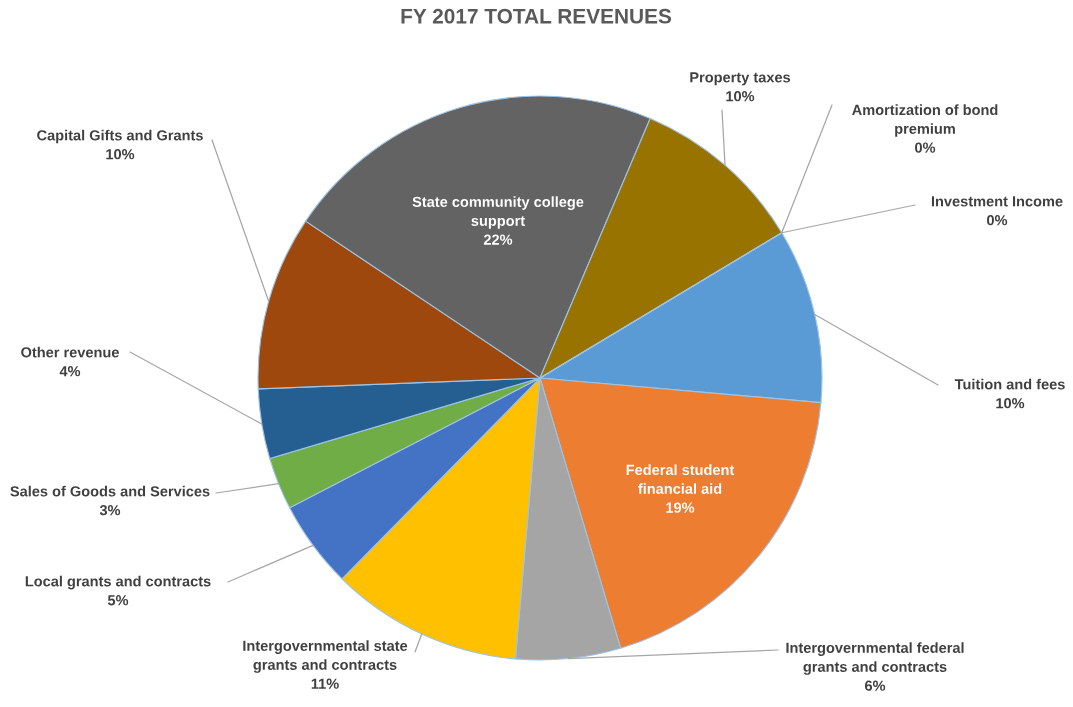 This screenshot has width=1073, height=707. I want to click on slice-label: Sales of Goods and Services, so click(110, 491).